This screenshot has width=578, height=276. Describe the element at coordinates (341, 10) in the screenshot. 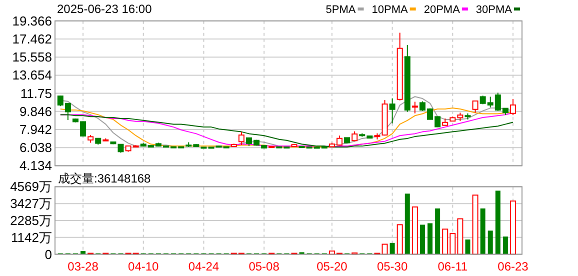

I see `legend-label: 5PMA` at that location.